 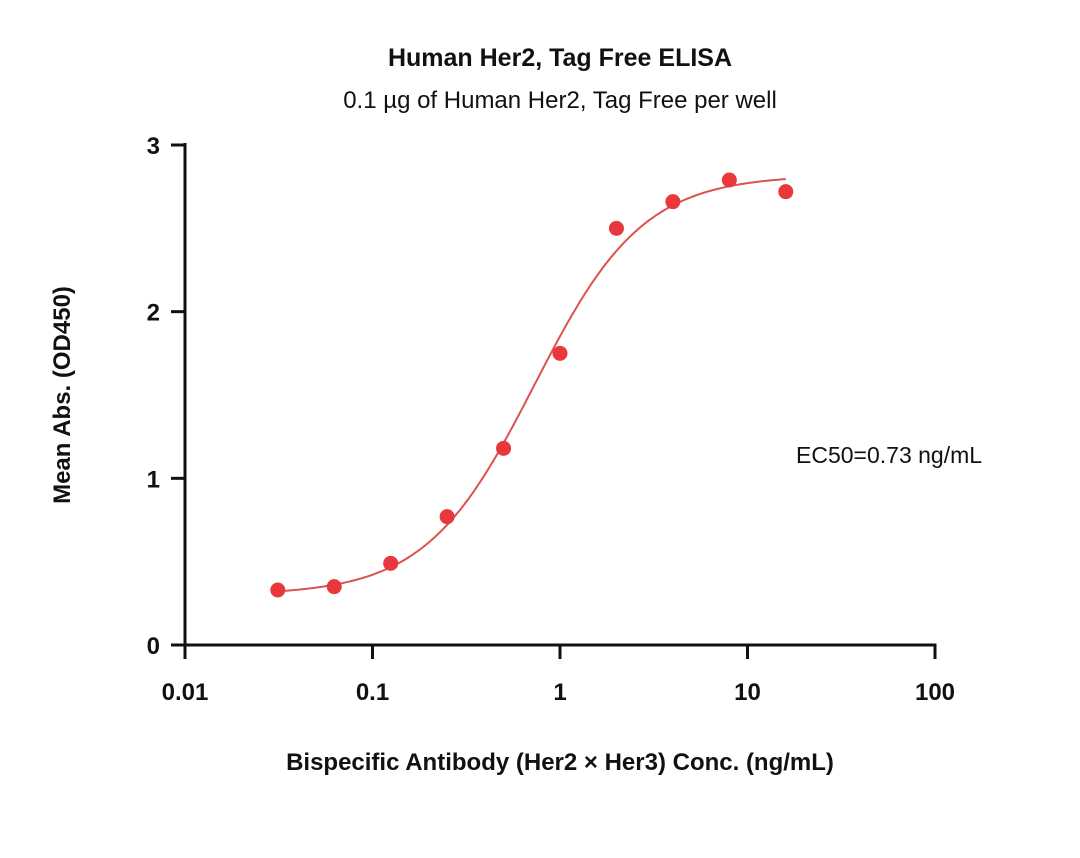 I want to click on x-tick-label: 0.1, so click(x=372, y=692).